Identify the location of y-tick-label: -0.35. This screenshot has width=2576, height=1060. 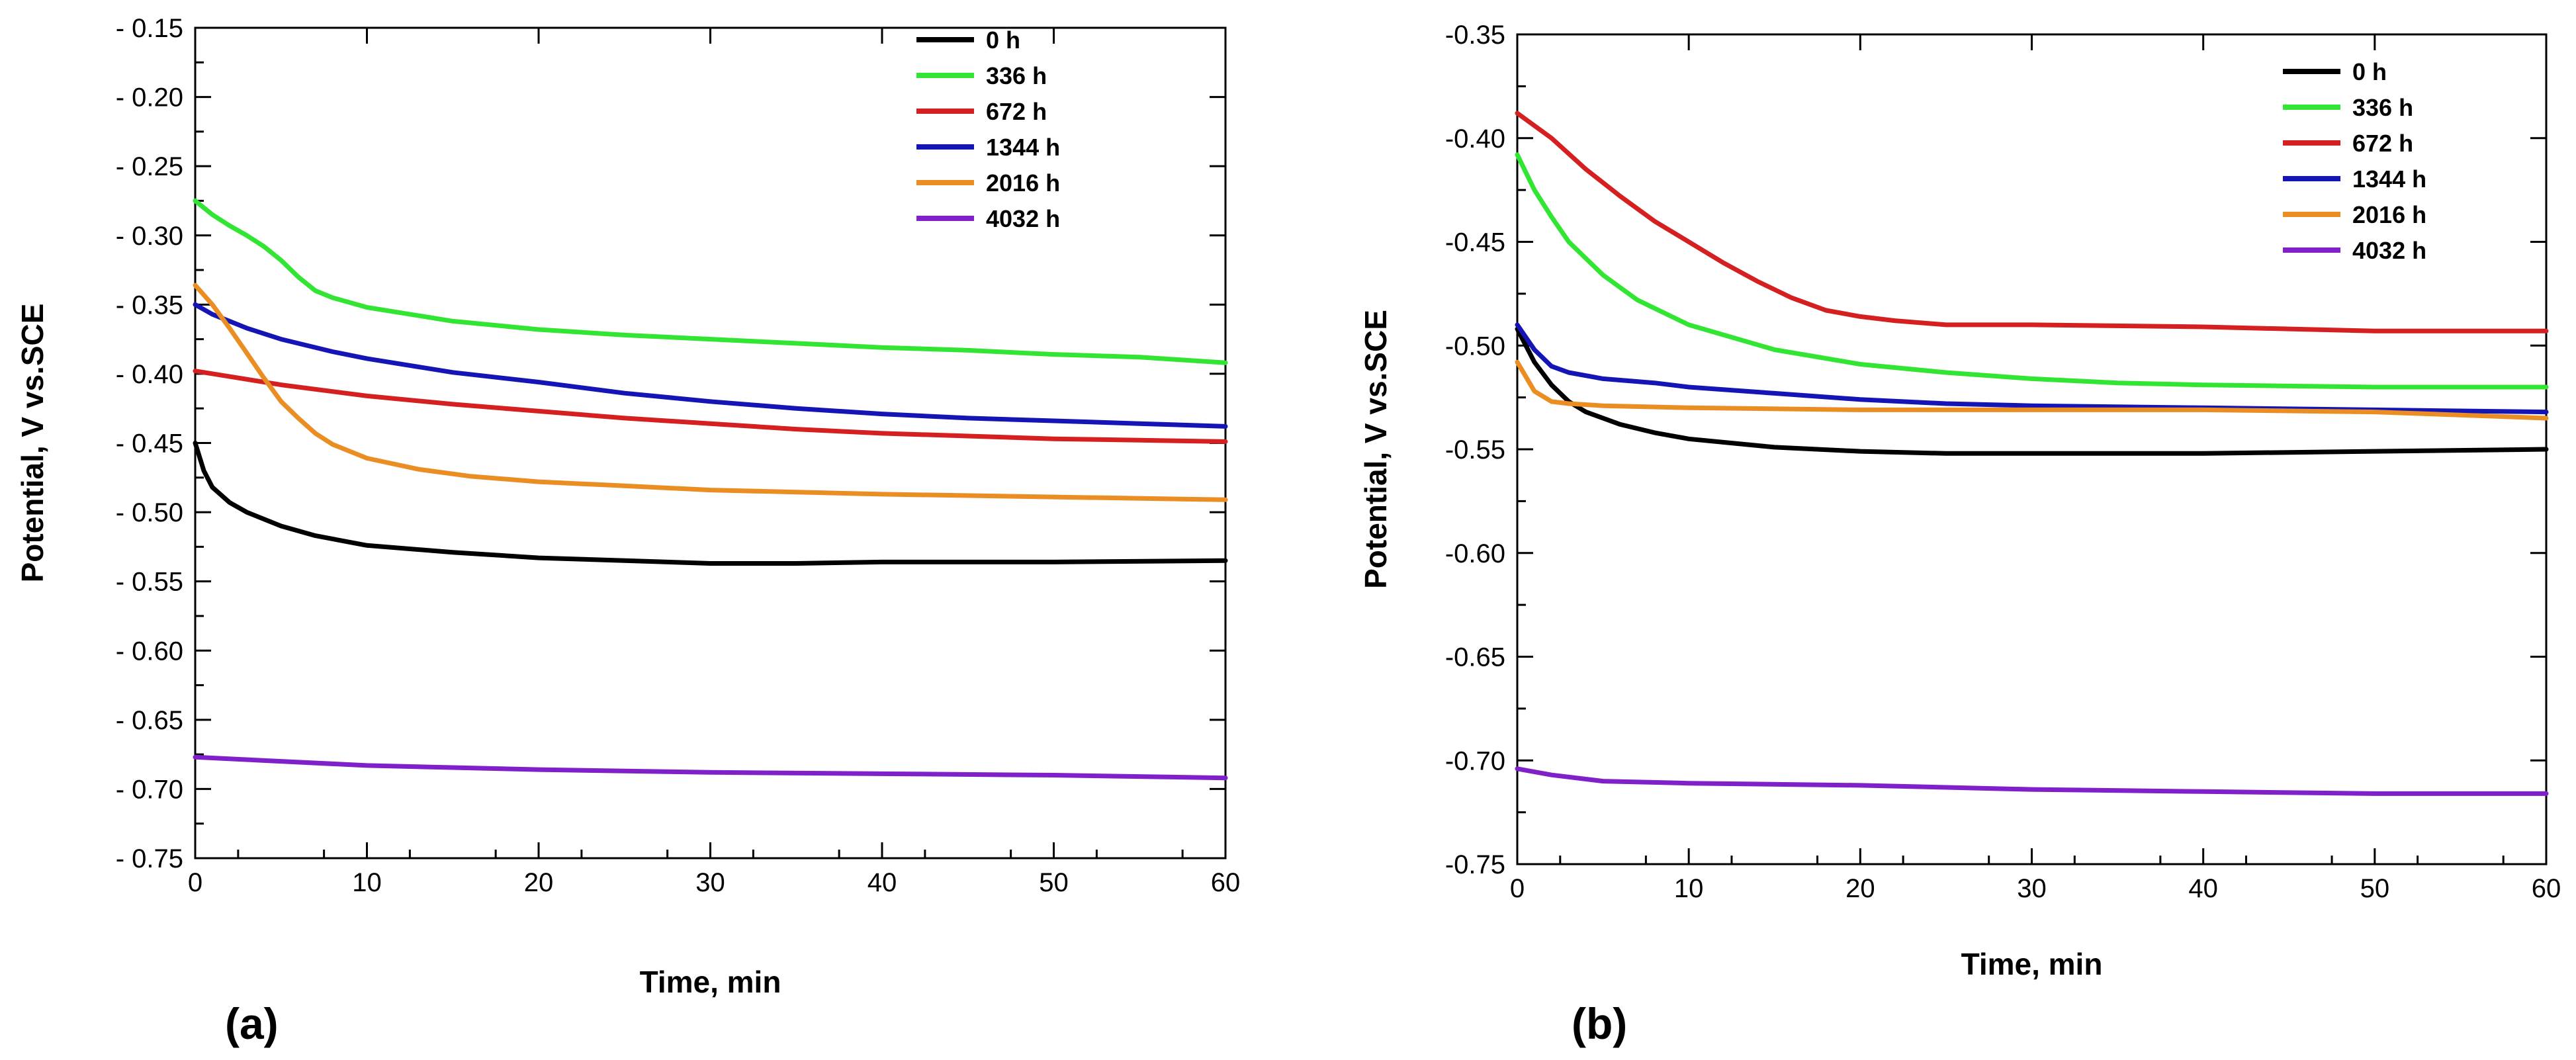
(1475, 35).